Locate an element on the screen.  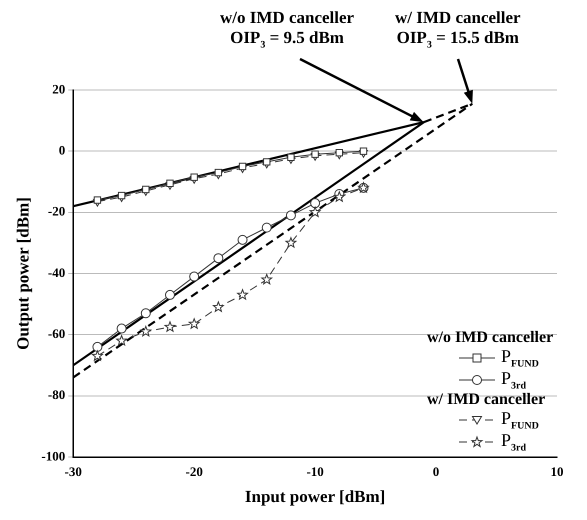
x-tick-label: -20 is located at coordinates (194, 472).